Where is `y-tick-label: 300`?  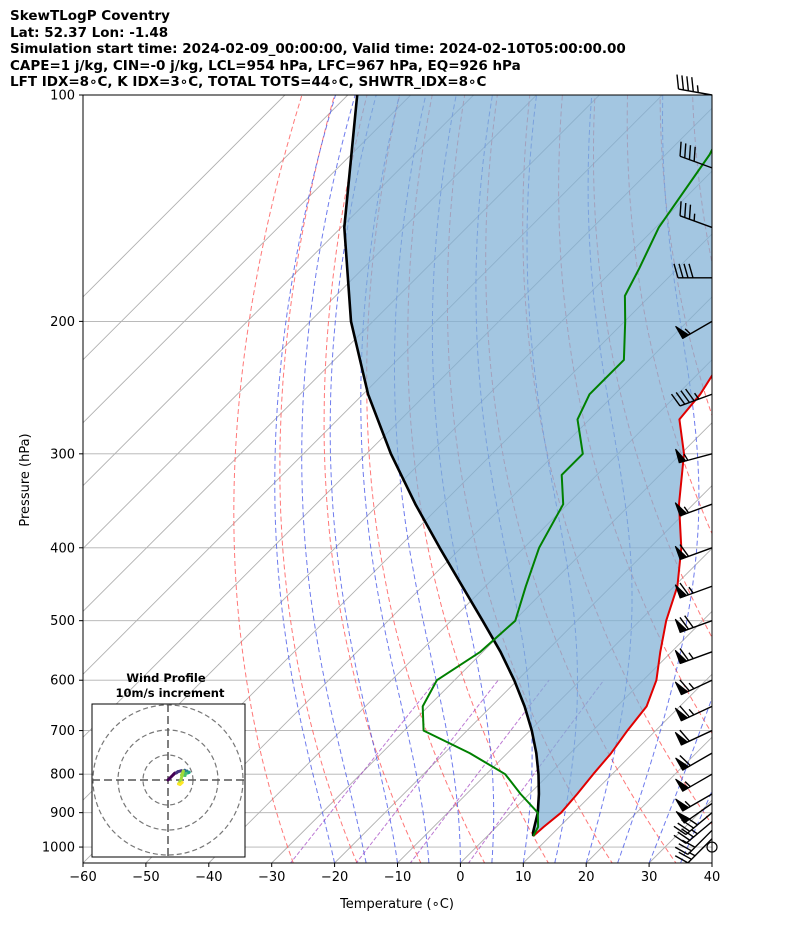 y-tick-label: 300 is located at coordinates (62, 454).